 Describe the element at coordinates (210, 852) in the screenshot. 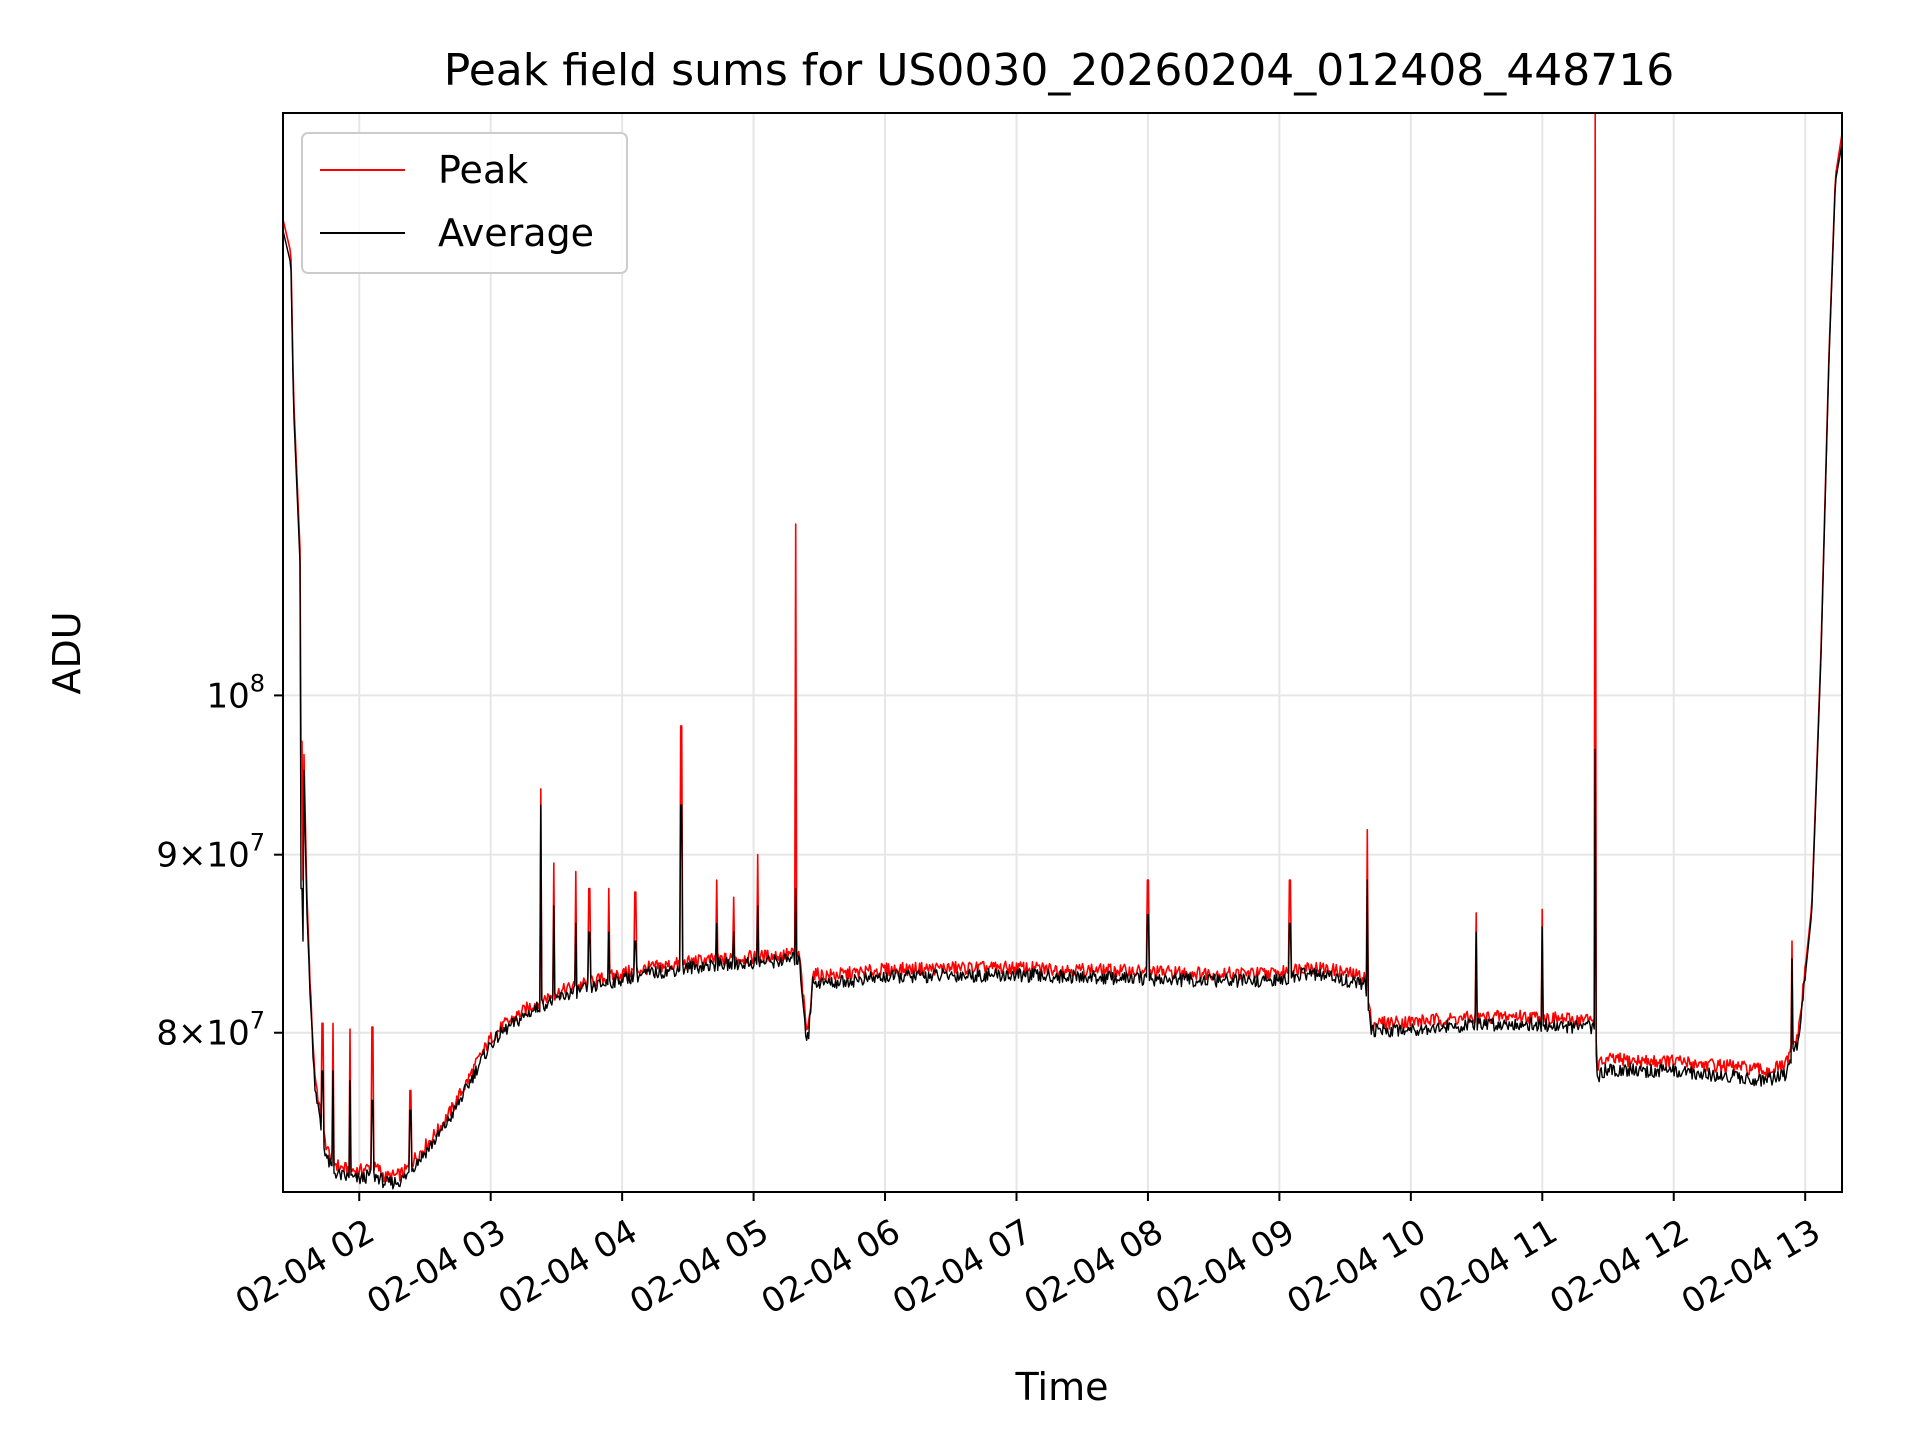

I see `y-tick-label: 9×107` at that location.